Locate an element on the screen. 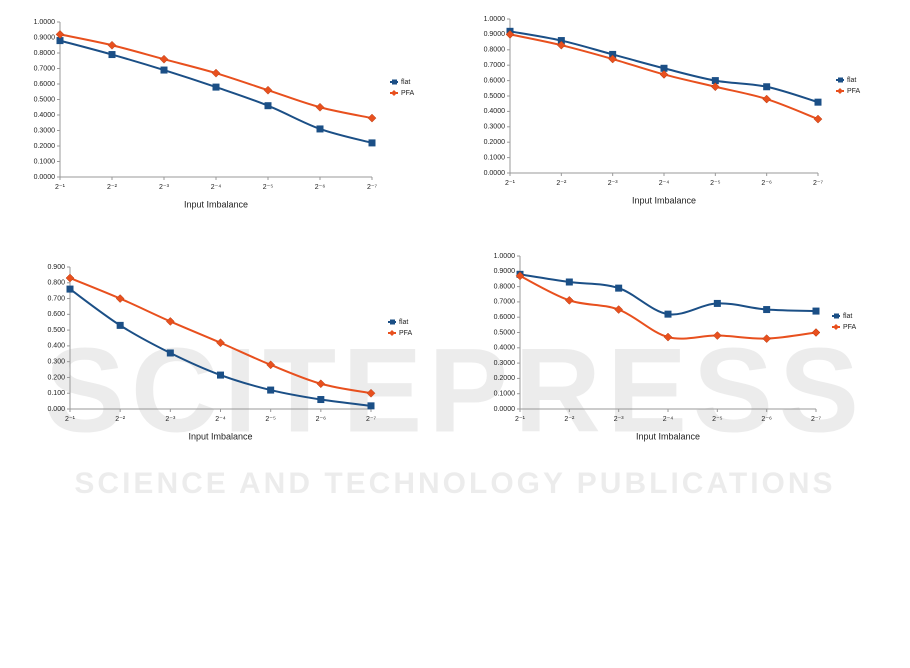  watermark-tagline: SCIENCE AND TECHNOLOGY PUBLICATIONS is located at coordinates (454, 483).